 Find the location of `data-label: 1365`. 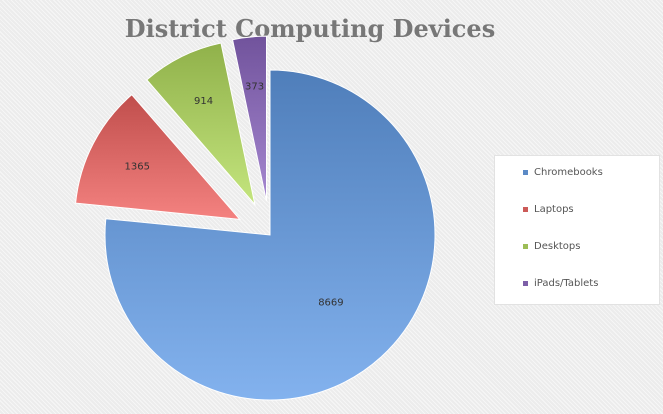

data-label: 1365 is located at coordinates (137, 166).